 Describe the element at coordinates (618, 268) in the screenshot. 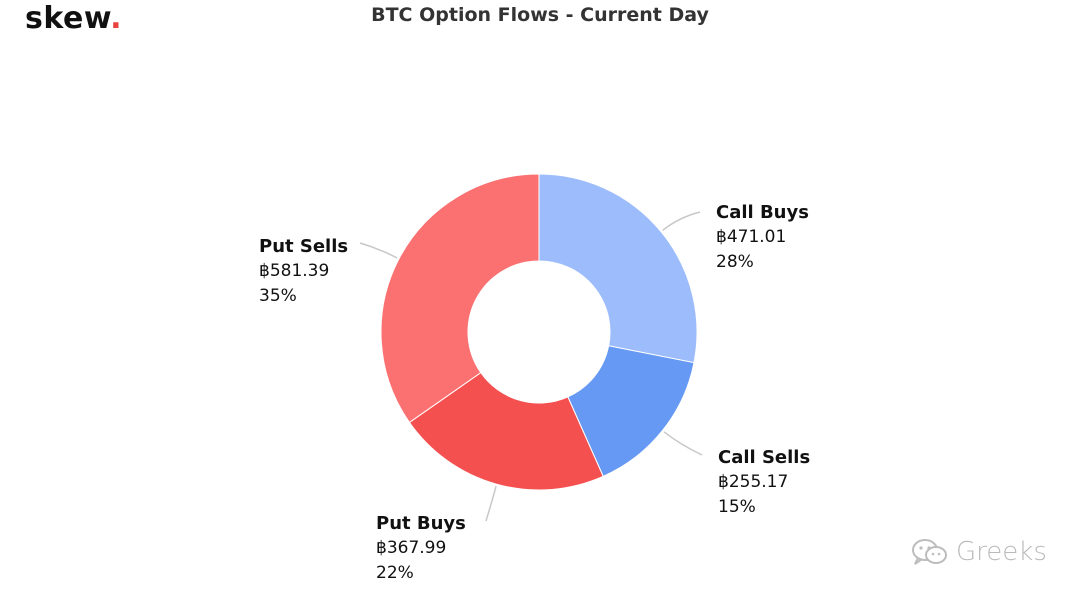

I see `slice-call-buys` at that location.